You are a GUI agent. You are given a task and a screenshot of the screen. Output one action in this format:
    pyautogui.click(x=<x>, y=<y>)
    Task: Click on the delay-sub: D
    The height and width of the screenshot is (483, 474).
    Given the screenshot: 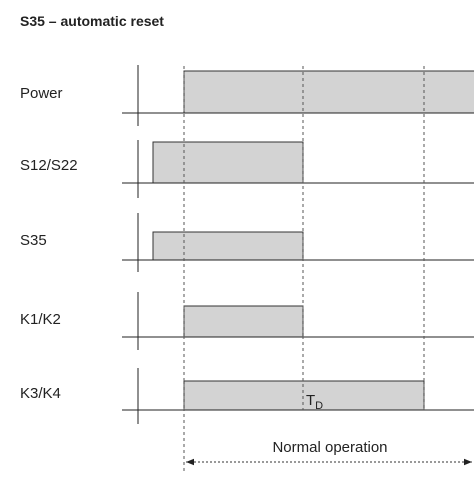 What is the action you would take?
    pyautogui.click(x=319, y=406)
    